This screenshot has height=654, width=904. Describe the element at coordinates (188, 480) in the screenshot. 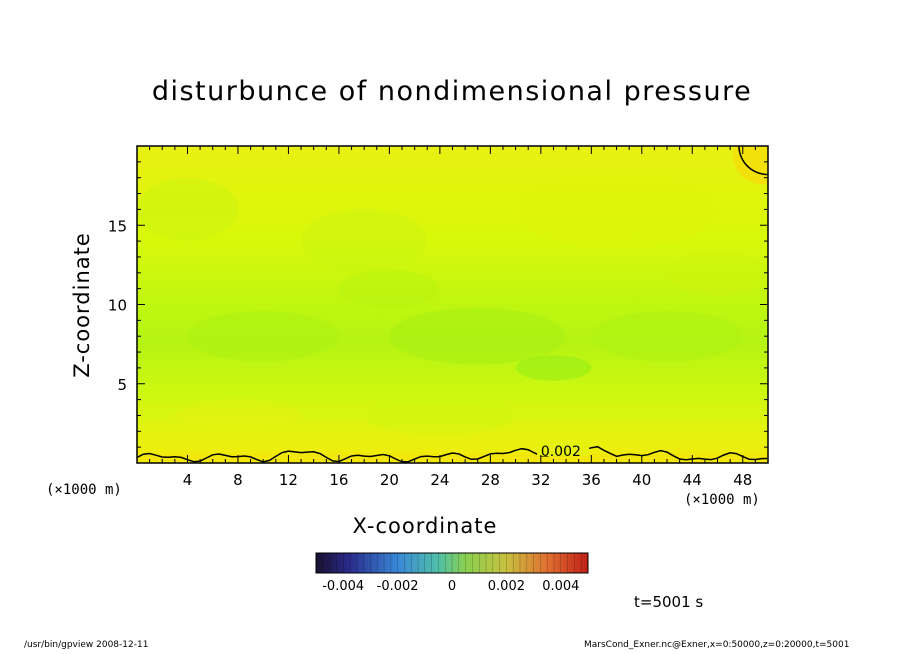

I see `x-tick-label: 4` at that location.